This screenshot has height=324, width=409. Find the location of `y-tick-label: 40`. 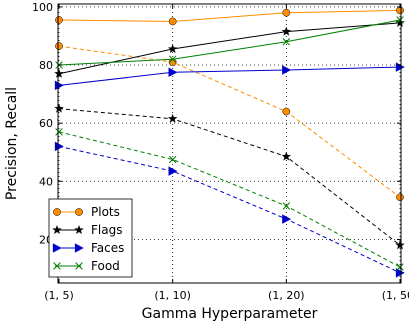

y-tick-label: 40 is located at coordinates (46, 181).